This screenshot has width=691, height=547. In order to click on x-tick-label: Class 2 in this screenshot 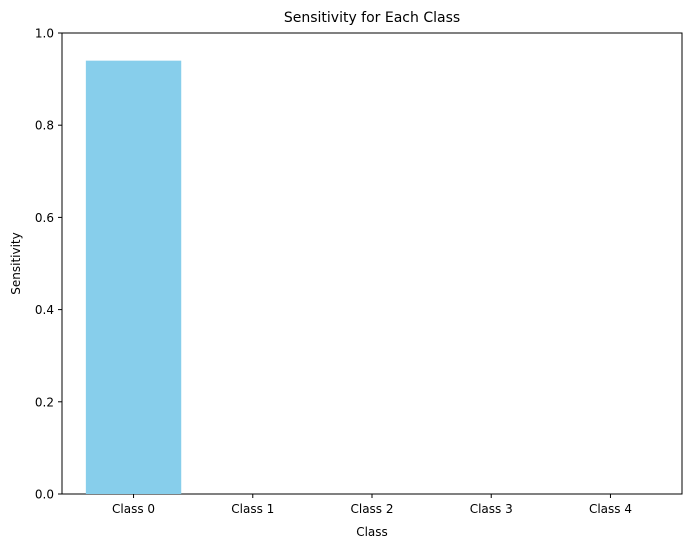, I will do `click(371, 509)`.